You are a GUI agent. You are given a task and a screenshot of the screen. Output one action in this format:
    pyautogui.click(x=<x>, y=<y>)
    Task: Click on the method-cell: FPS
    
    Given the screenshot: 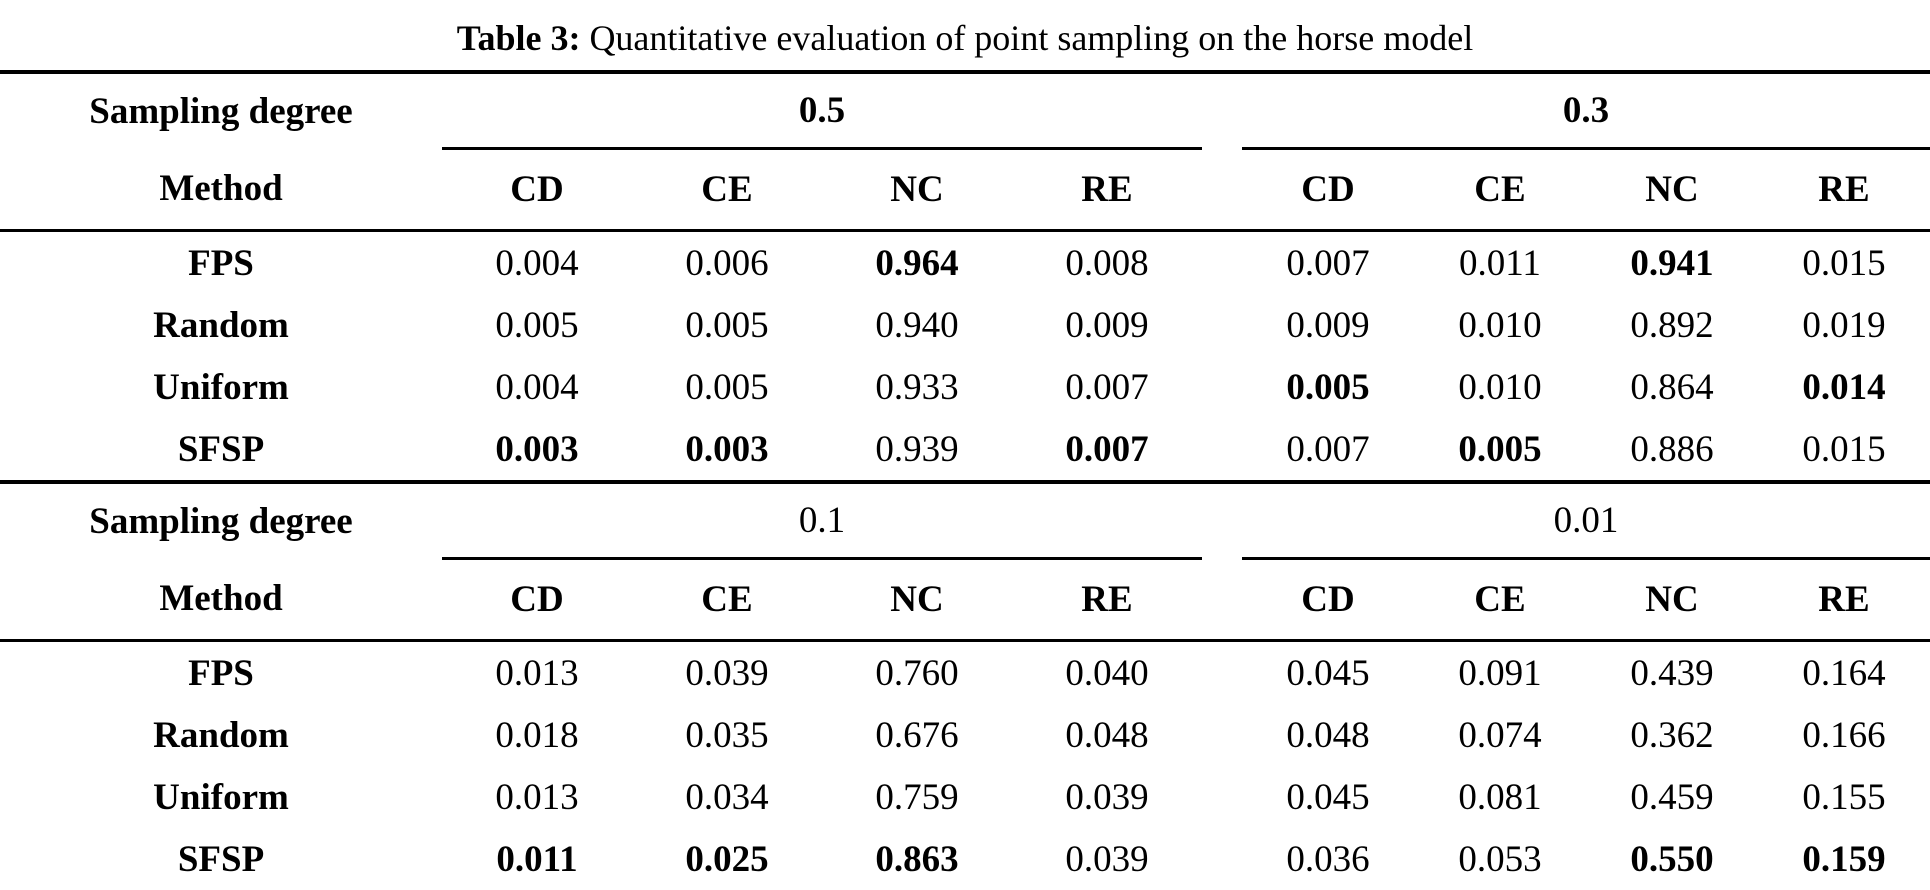 What is the action you would take?
    pyautogui.click(x=221, y=673)
    